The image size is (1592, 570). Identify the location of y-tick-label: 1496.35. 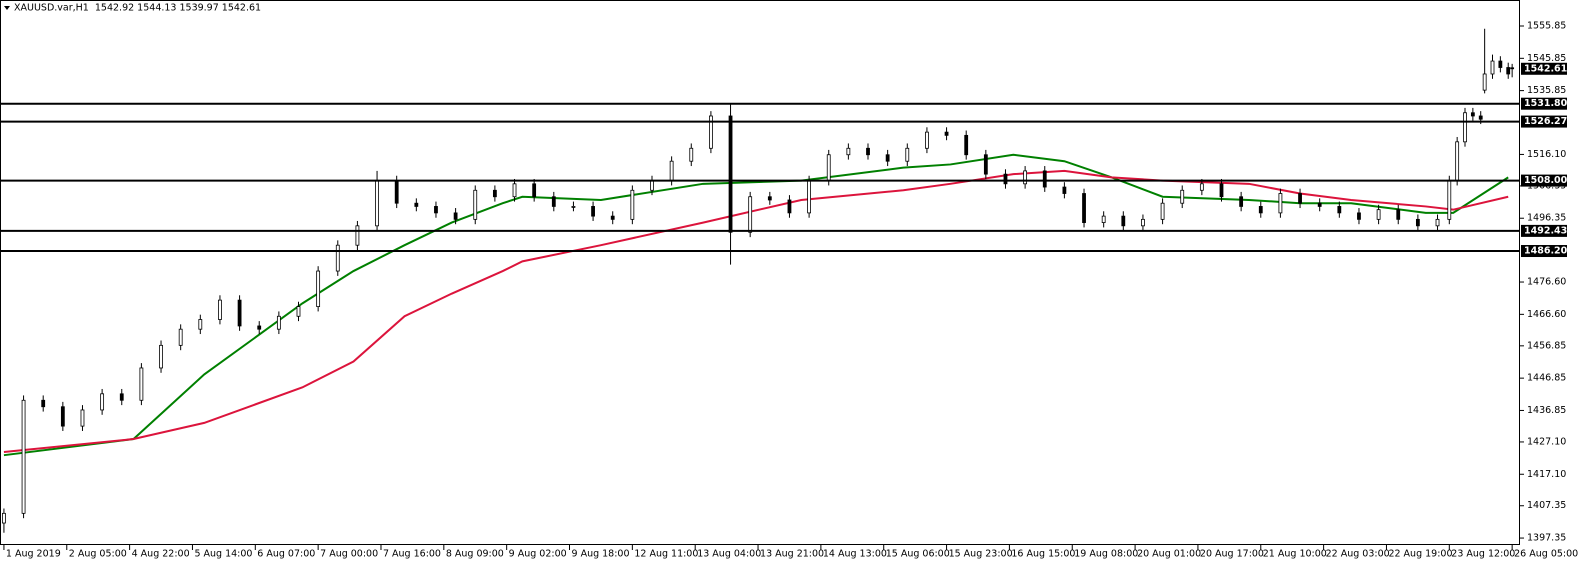
(1546, 218).